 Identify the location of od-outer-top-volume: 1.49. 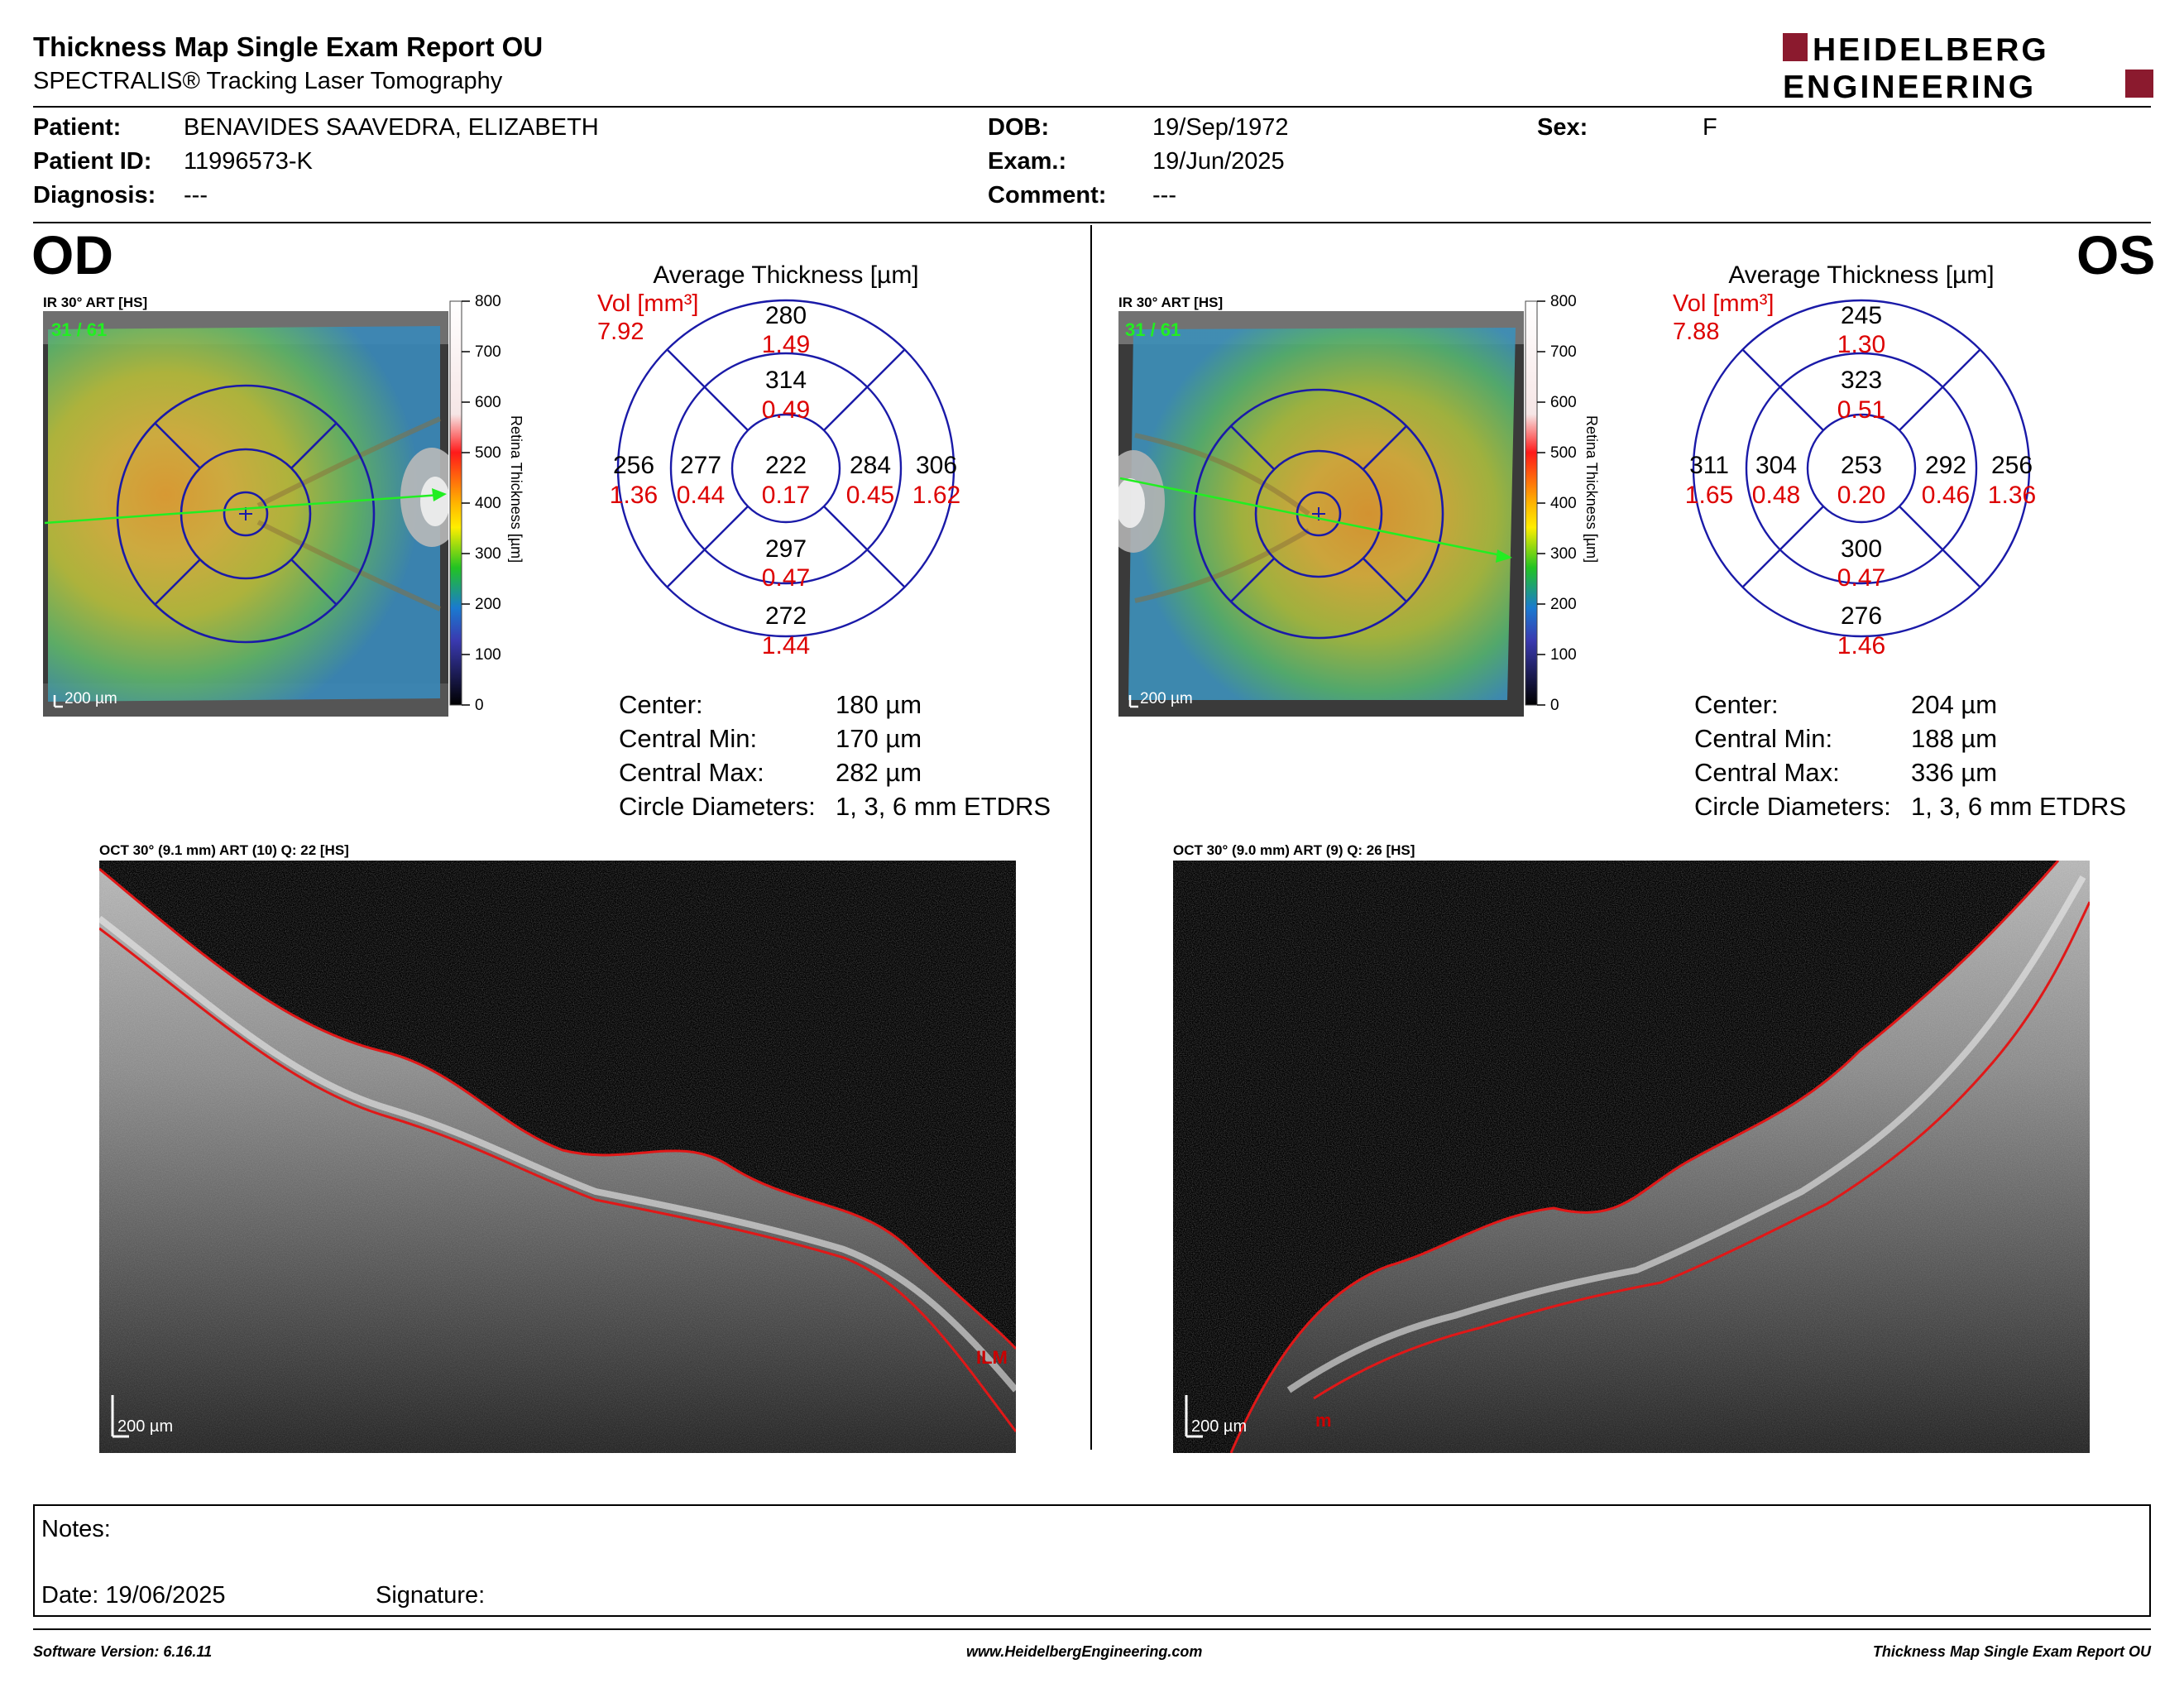
(786, 344).